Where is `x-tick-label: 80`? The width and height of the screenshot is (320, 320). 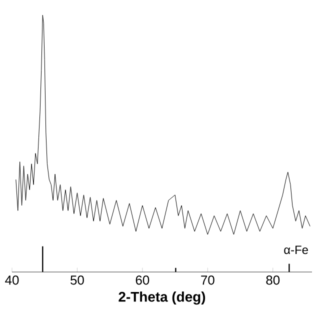 x-tick-label: 80 is located at coordinates (273, 280).